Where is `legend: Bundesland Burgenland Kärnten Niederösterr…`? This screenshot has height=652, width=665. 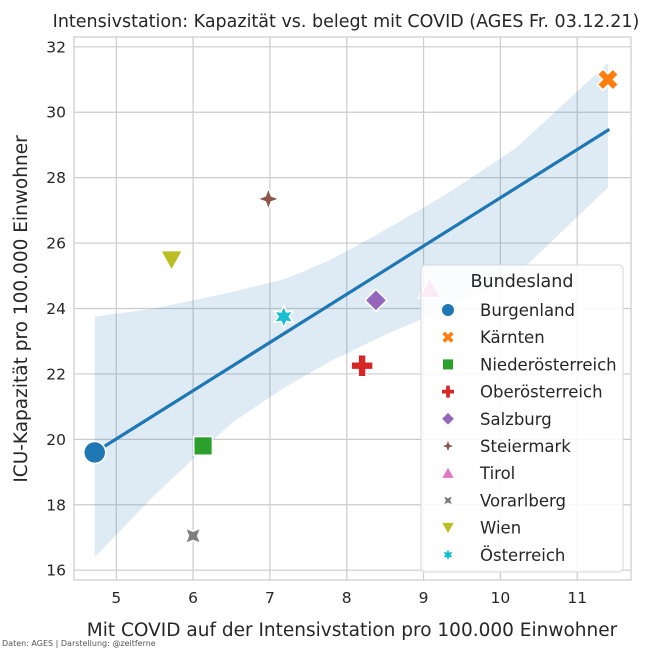 legend: Bundesland Burgenland Kärnten Niederösterr… is located at coordinates (522, 418).